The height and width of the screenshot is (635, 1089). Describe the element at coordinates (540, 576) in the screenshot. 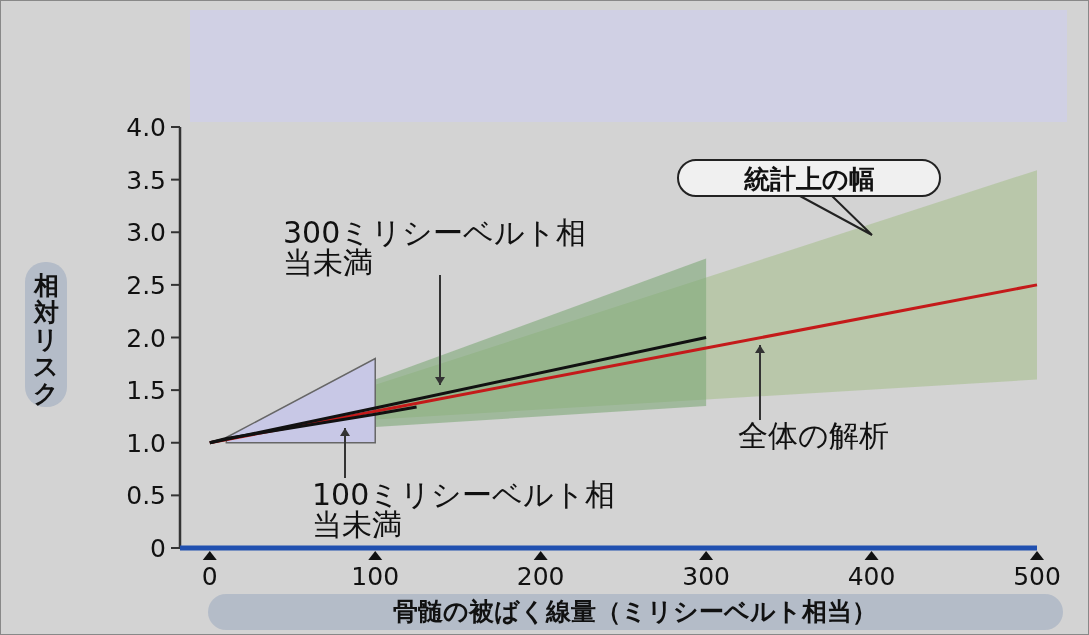

I see `x-tick-label: 200` at that location.